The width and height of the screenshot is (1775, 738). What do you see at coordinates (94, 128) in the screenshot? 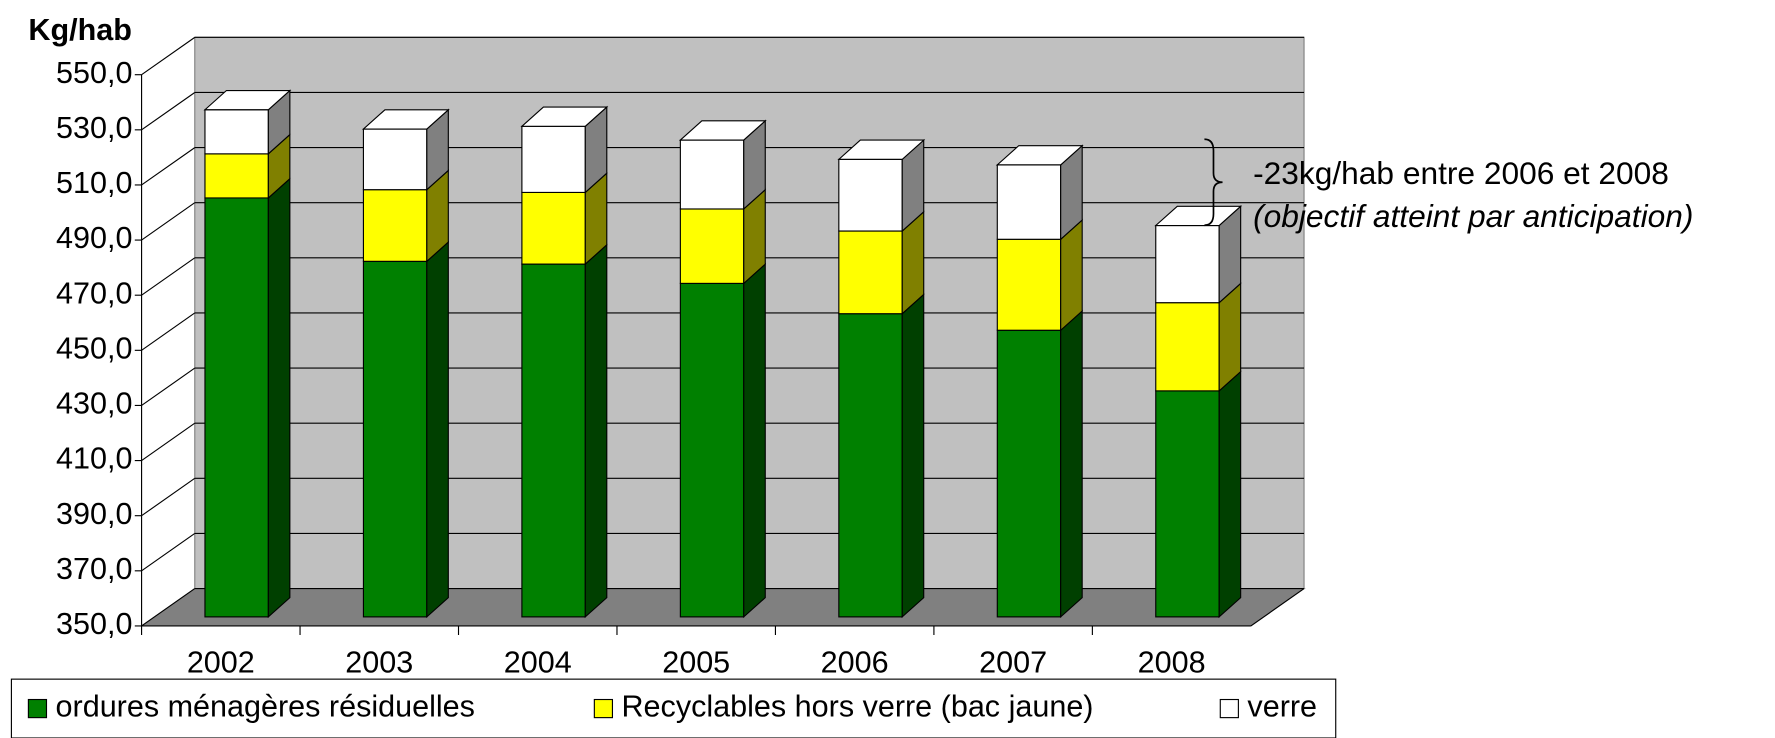
I see `y-tick-label: 530,0` at bounding box center [94, 128].